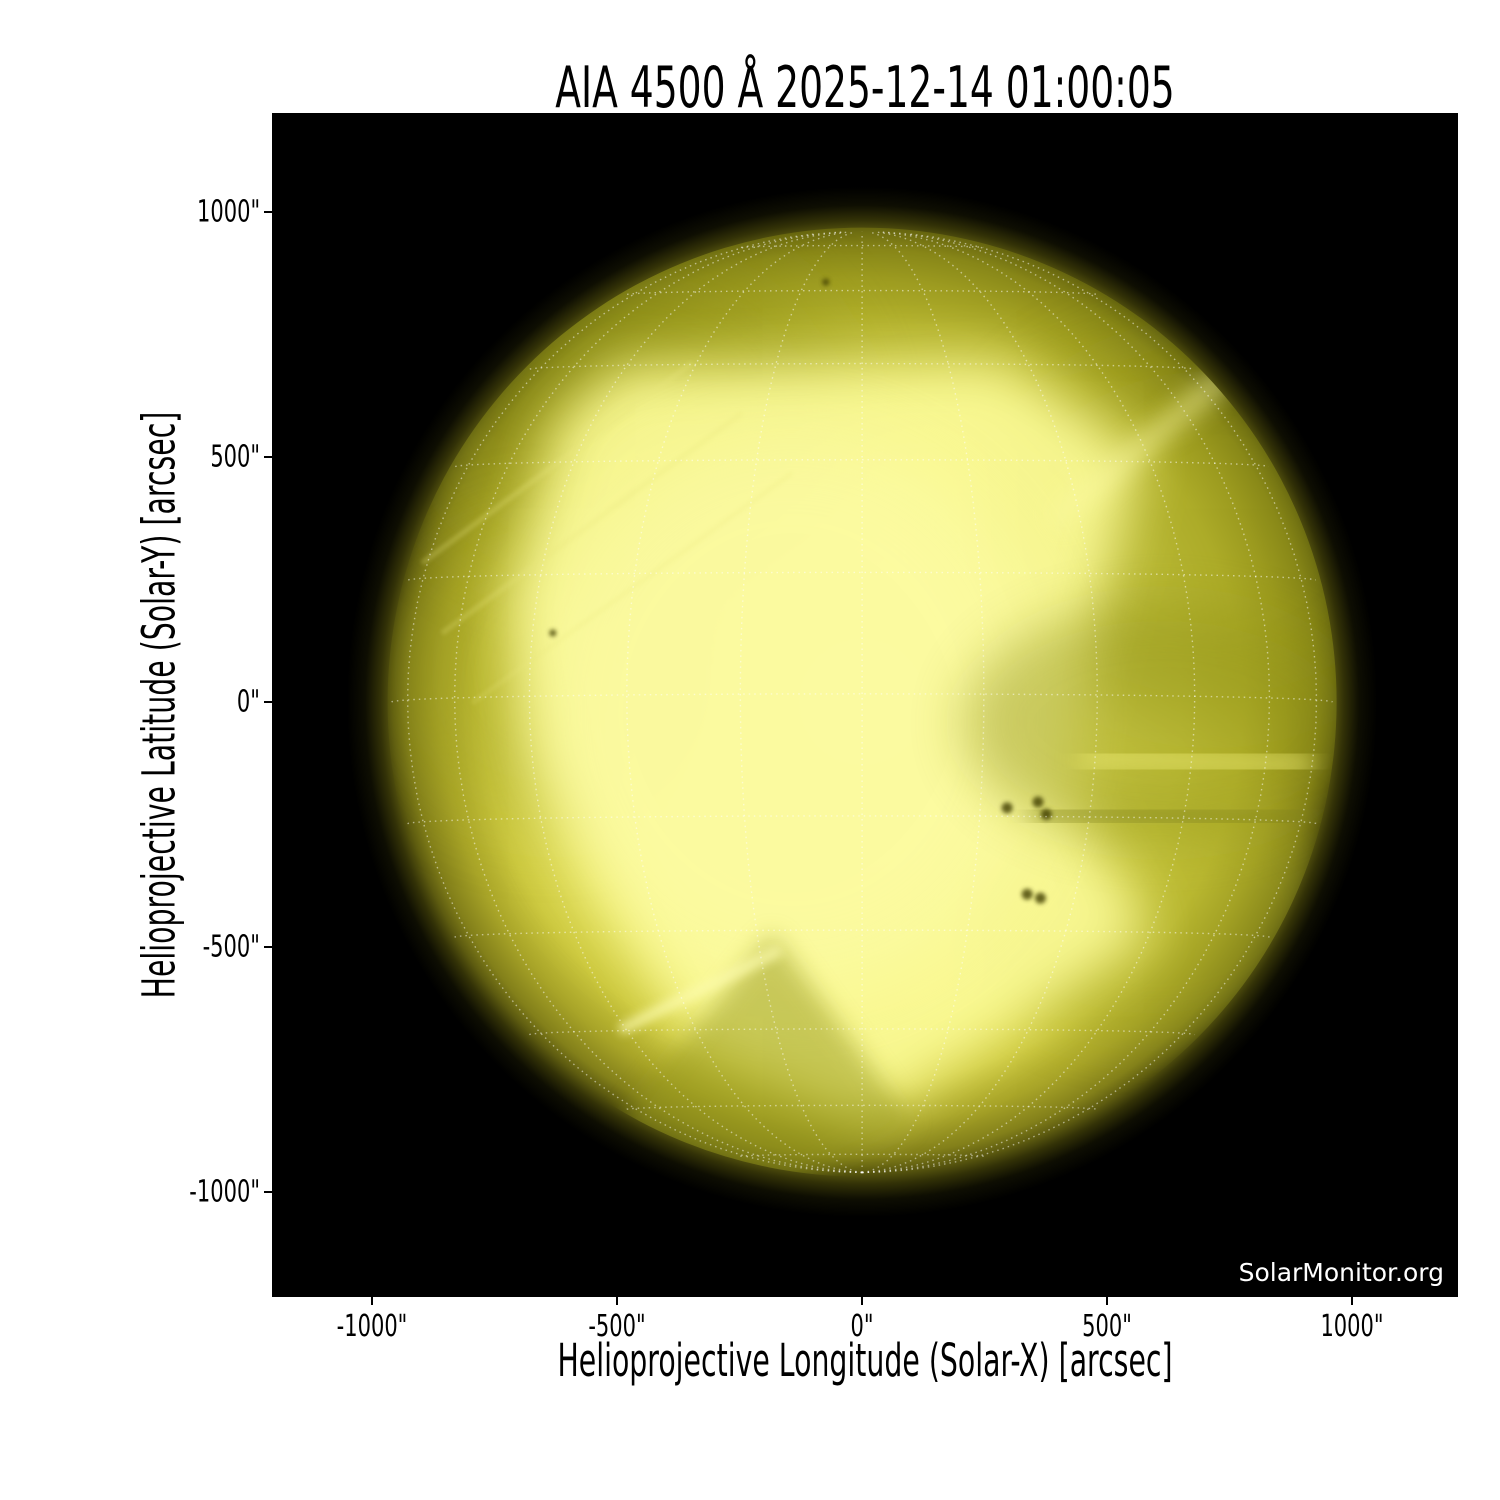  Describe the element at coordinates (228, 212) in the screenshot. I see `y-tick-label: 1000"` at that location.